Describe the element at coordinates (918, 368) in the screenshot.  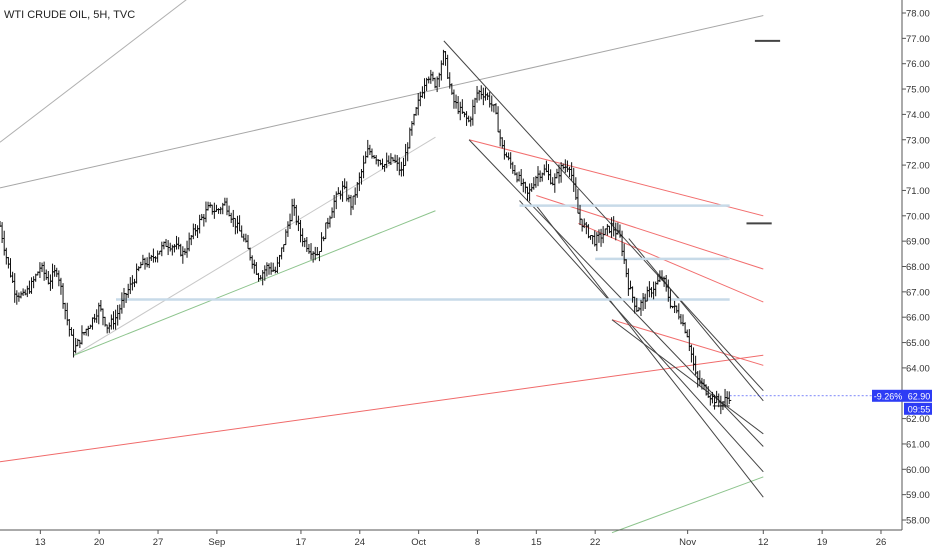
I see `y-tick-label: 64.00` at that location.